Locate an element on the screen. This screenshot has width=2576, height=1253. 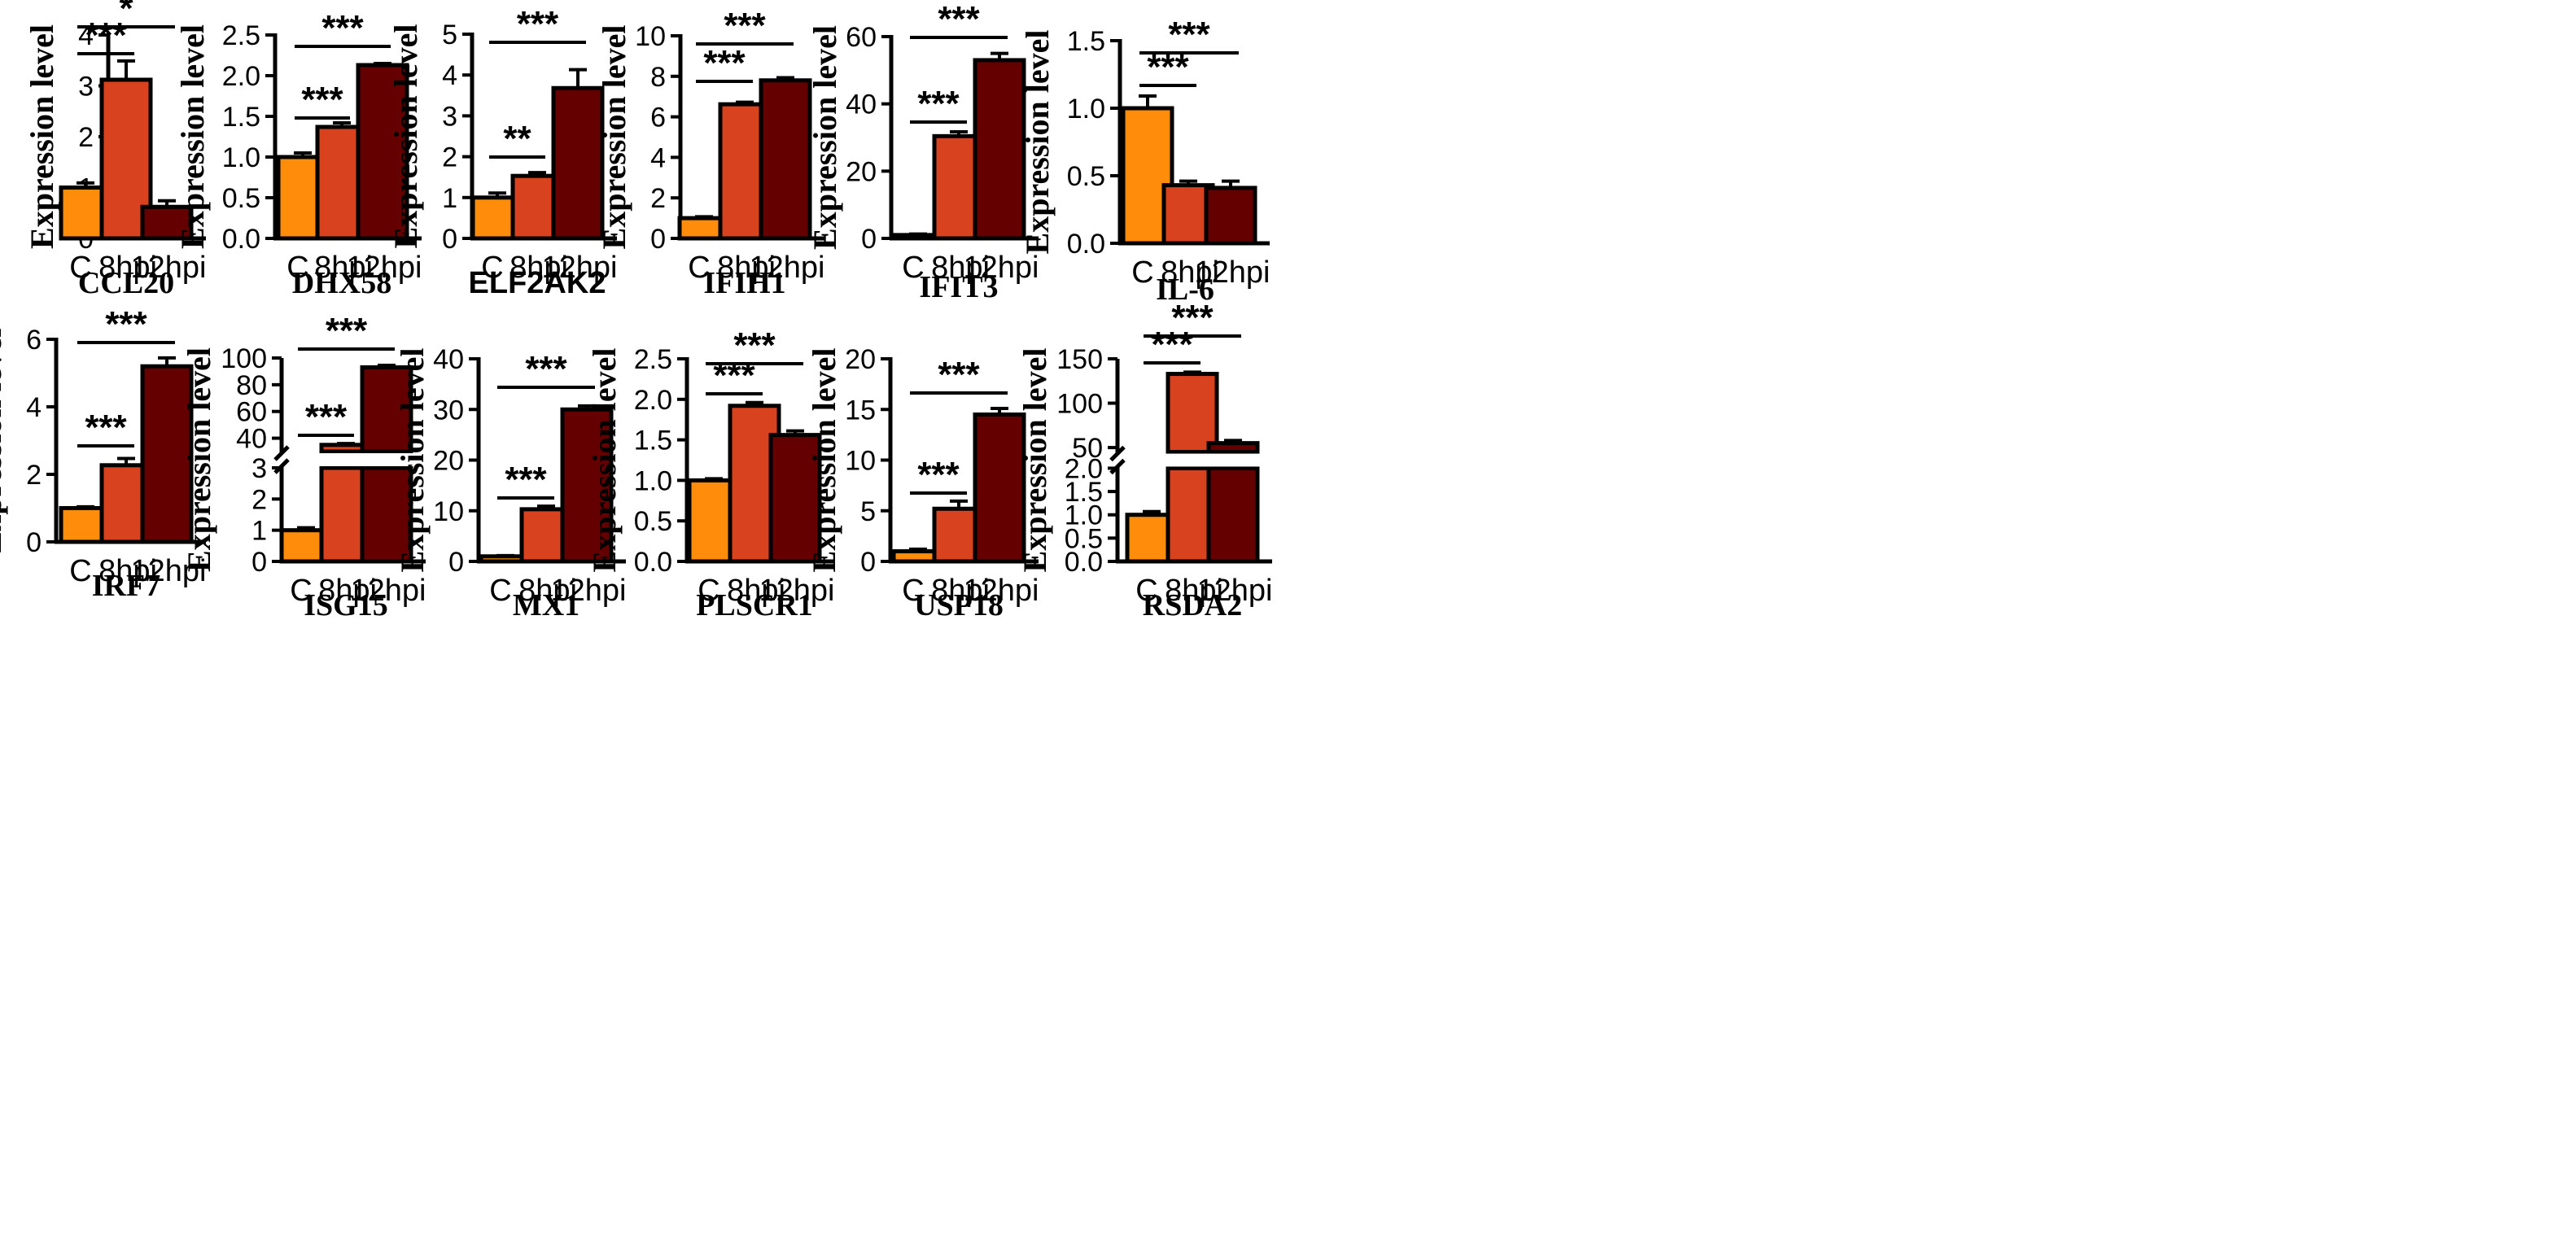
gene-label: CCL20 is located at coordinates (126, 283).